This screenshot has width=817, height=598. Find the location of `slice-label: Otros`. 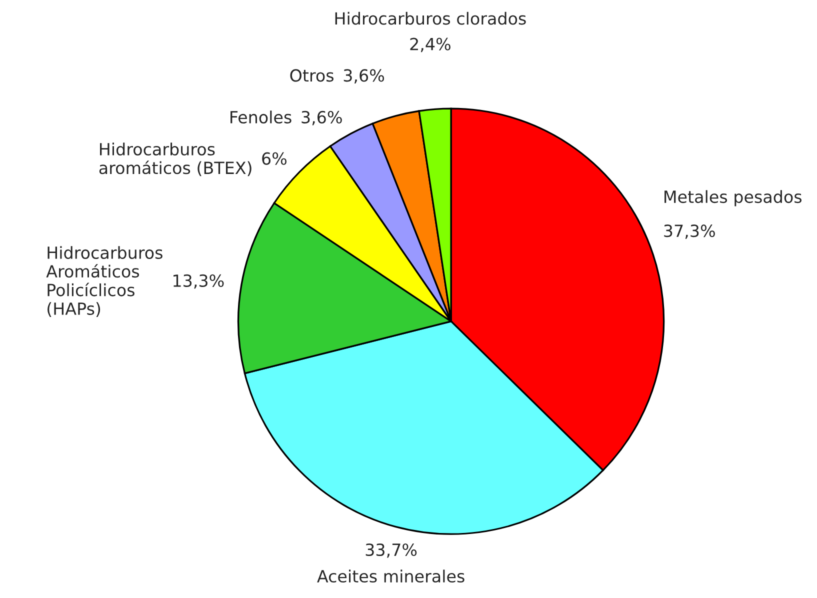

slice-label: Otros is located at coordinates (312, 75).